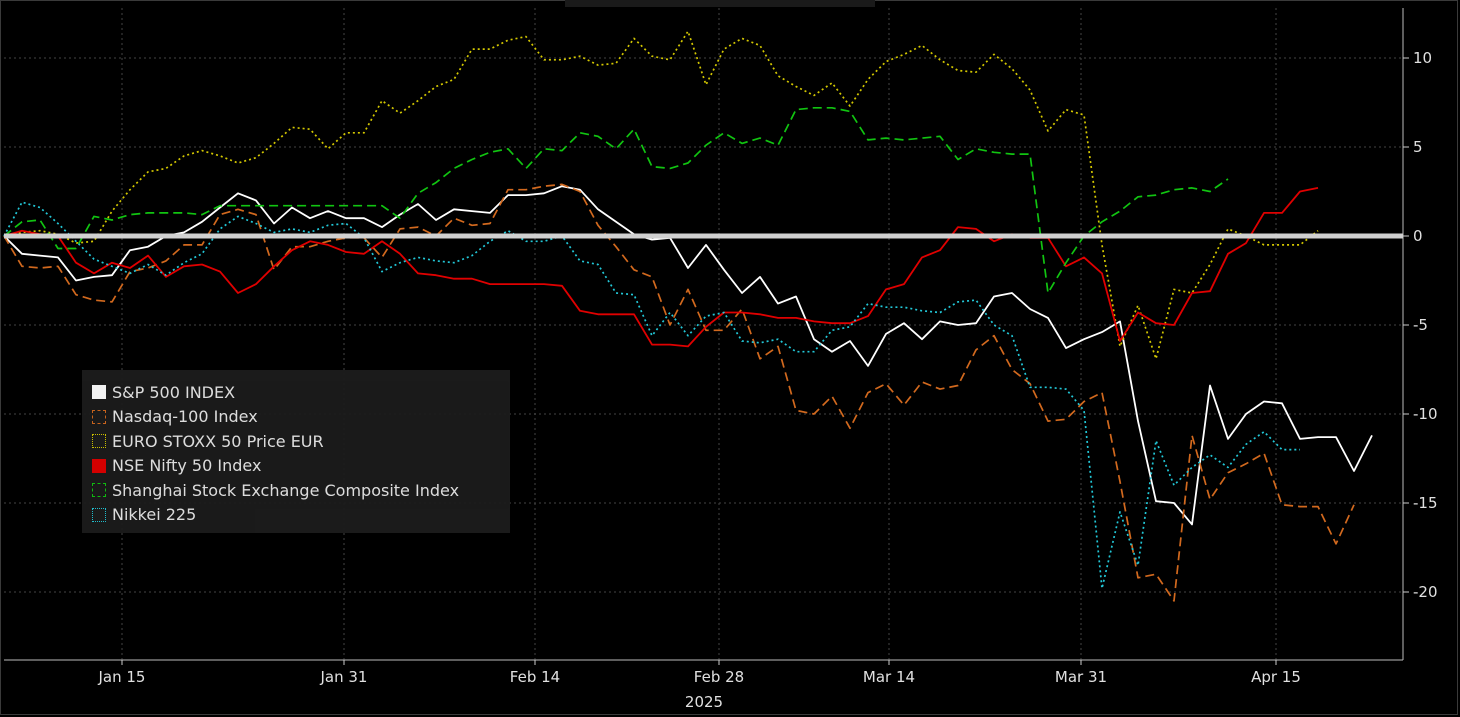 This screenshot has width=1460, height=717. I want to click on y-axis-ticks: 10 5 0 -5 -10 -15 -20, so click(1420, 325).